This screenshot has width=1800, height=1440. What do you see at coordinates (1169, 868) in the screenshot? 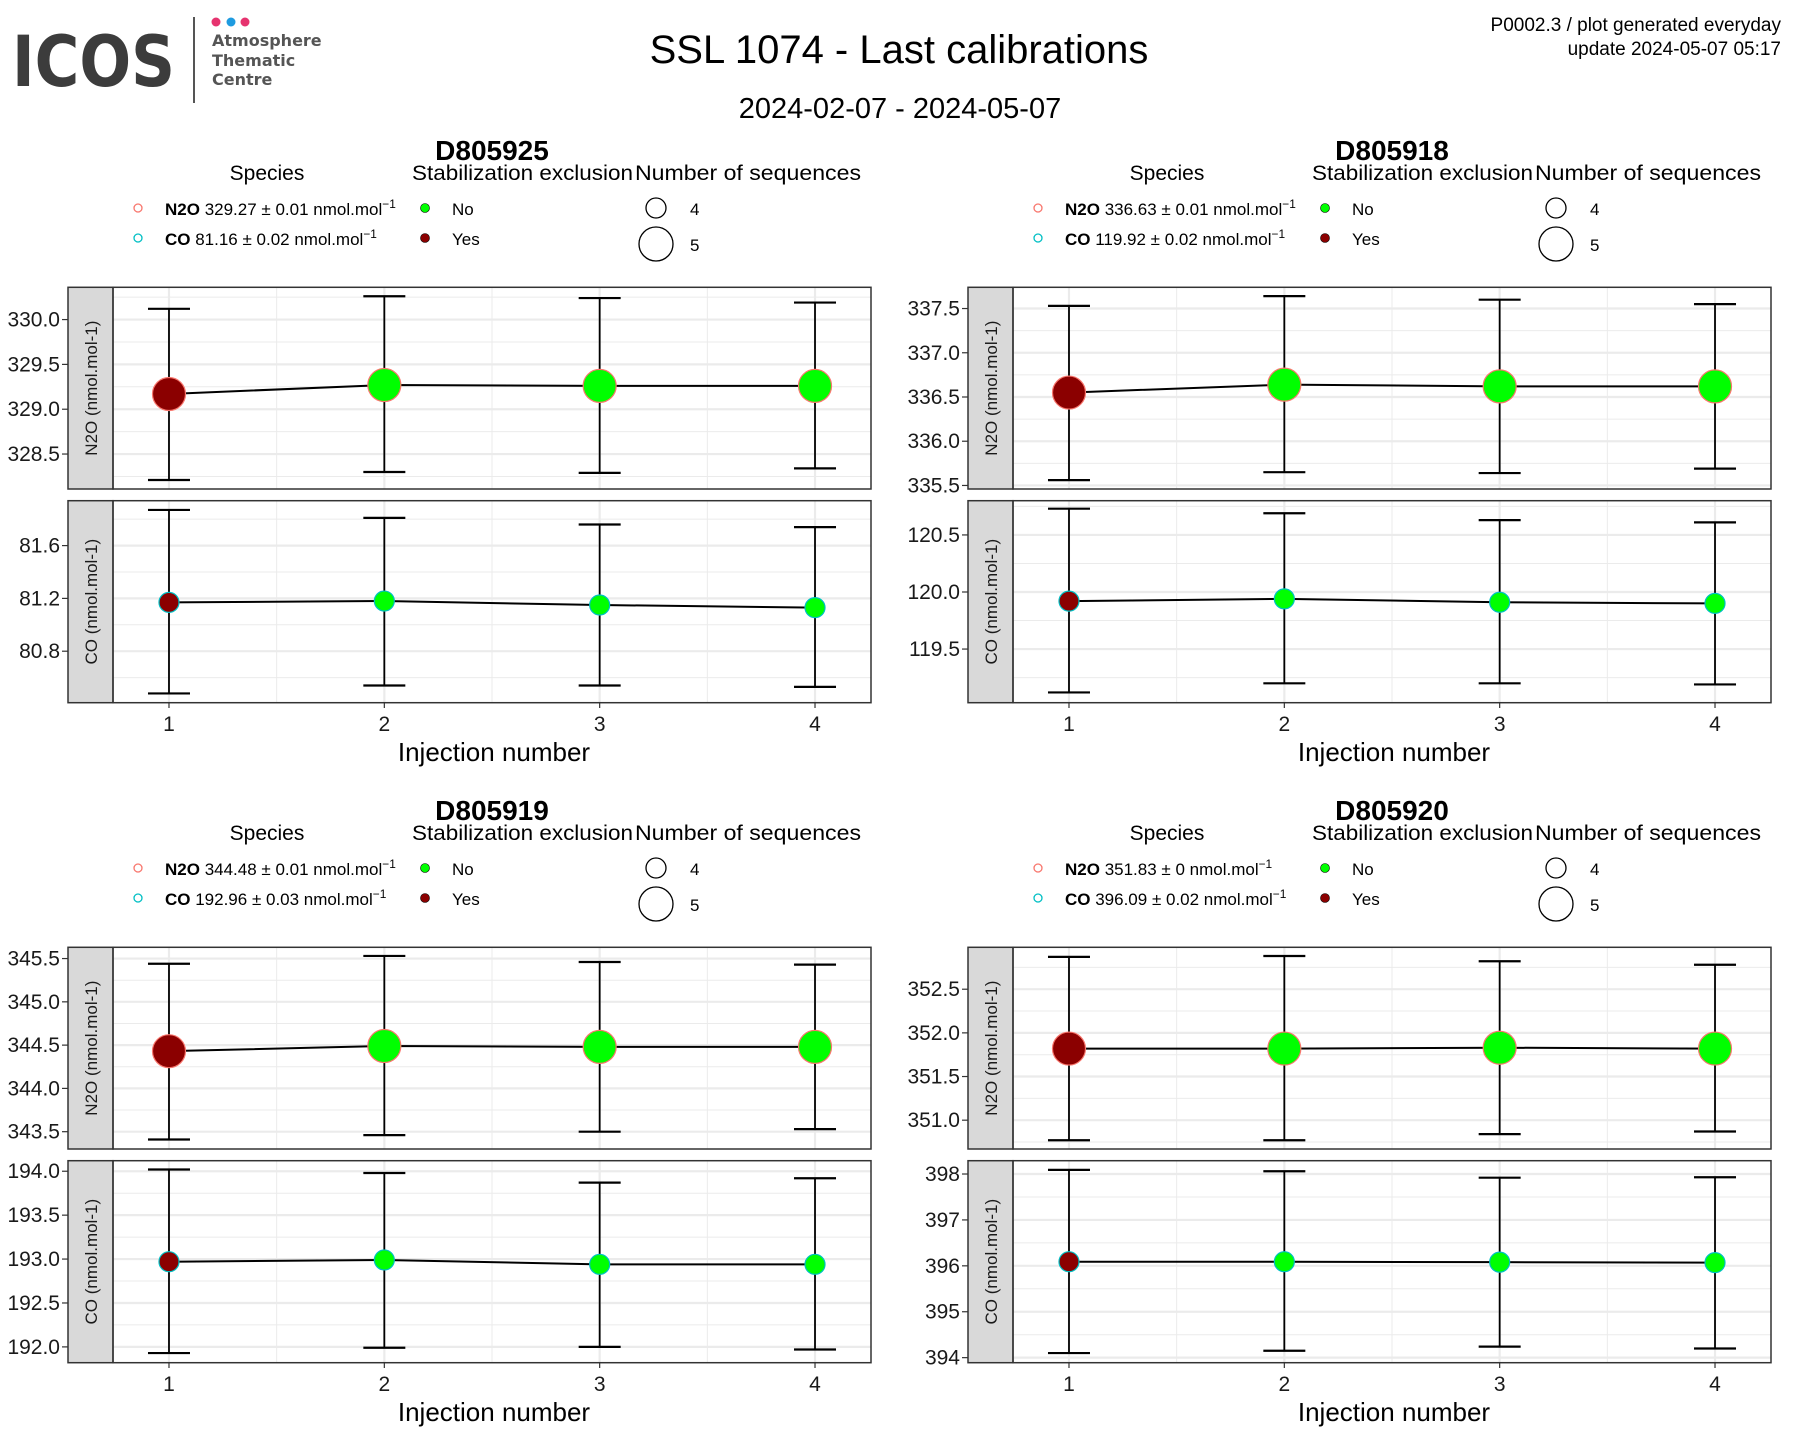
I see `species-legend-label: N2O 351.83 ± 0 nmol.mol−1` at bounding box center [1169, 868].